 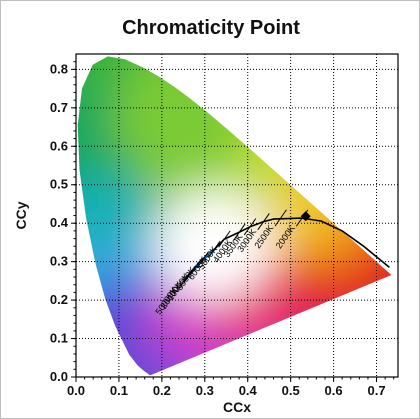 I want to click on chart-title: Chromaticity Point, so click(x=211, y=28).